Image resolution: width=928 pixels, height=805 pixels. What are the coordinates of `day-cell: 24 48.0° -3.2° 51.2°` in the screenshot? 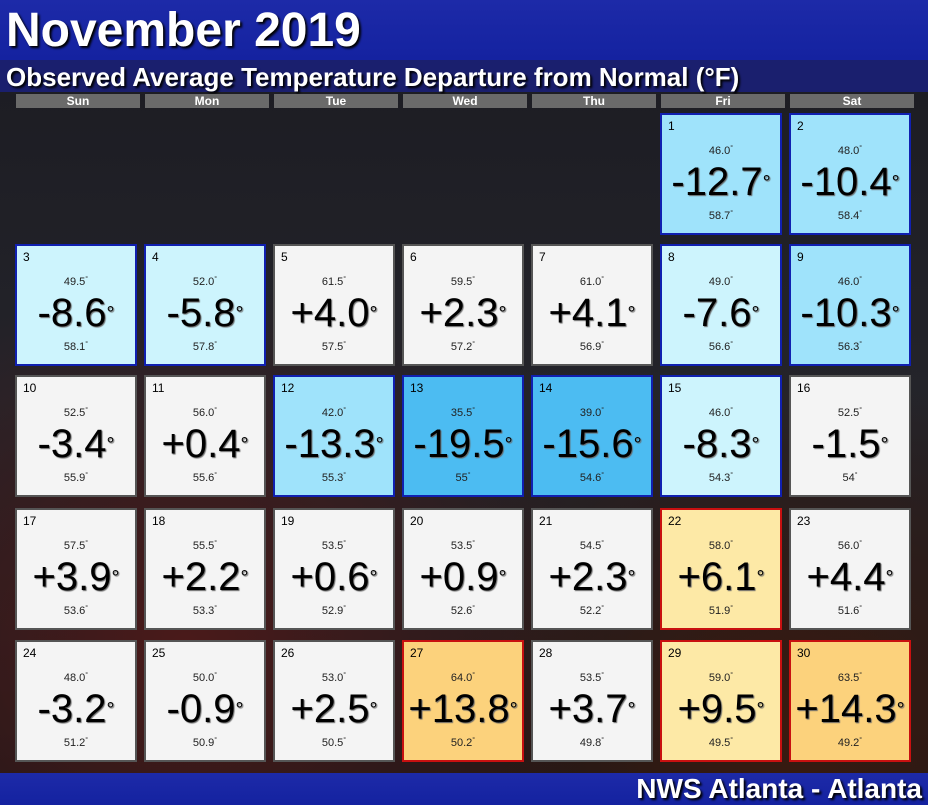 It's located at (76, 701).